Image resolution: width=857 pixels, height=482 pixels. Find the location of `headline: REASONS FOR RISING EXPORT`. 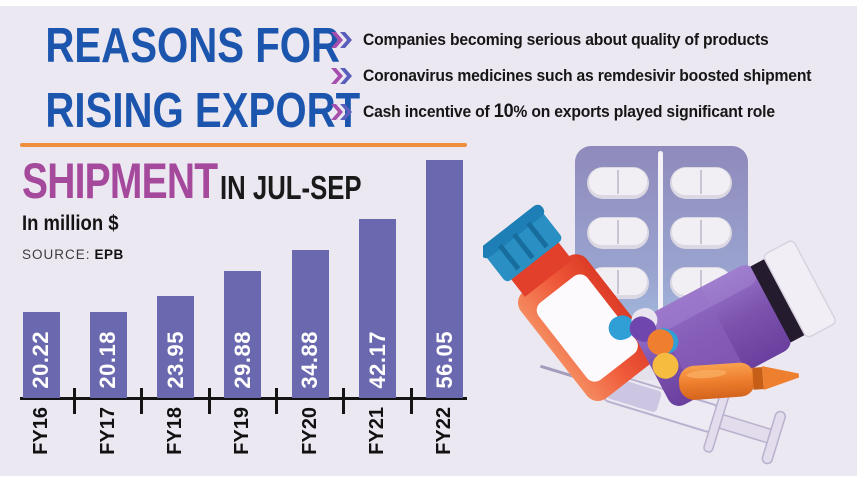

headline: REASONS FOR RISING EXPORT is located at coordinates (203, 79).